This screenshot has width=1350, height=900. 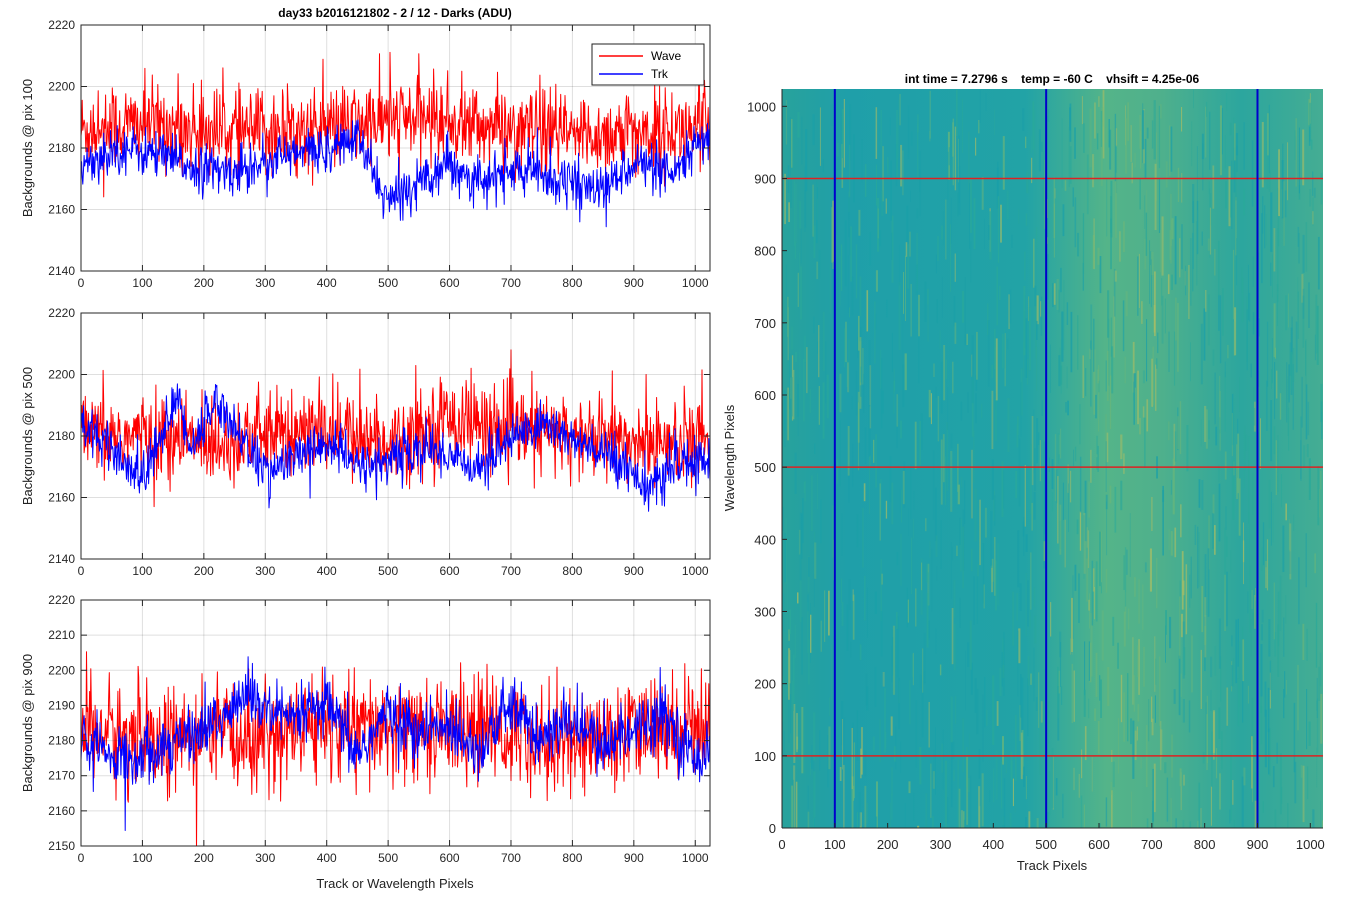 What do you see at coordinates (695, 858) in the screenshot?
I see `x-tick-label: 1000` at bounding box center [695, 858].